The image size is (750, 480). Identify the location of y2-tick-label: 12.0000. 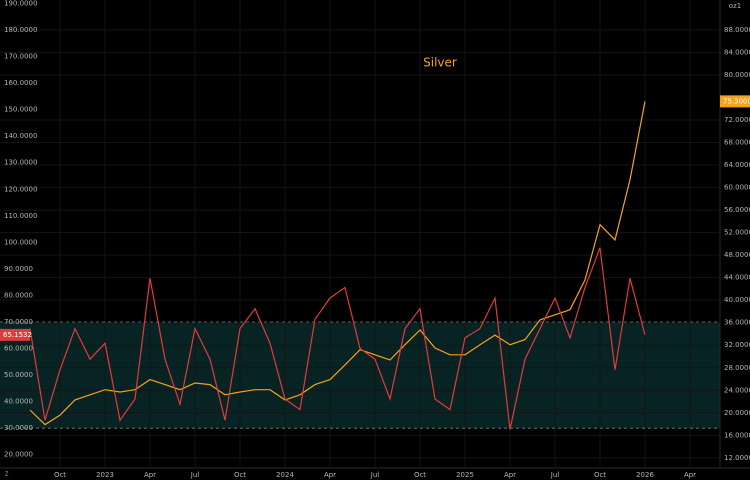
(737, 458).